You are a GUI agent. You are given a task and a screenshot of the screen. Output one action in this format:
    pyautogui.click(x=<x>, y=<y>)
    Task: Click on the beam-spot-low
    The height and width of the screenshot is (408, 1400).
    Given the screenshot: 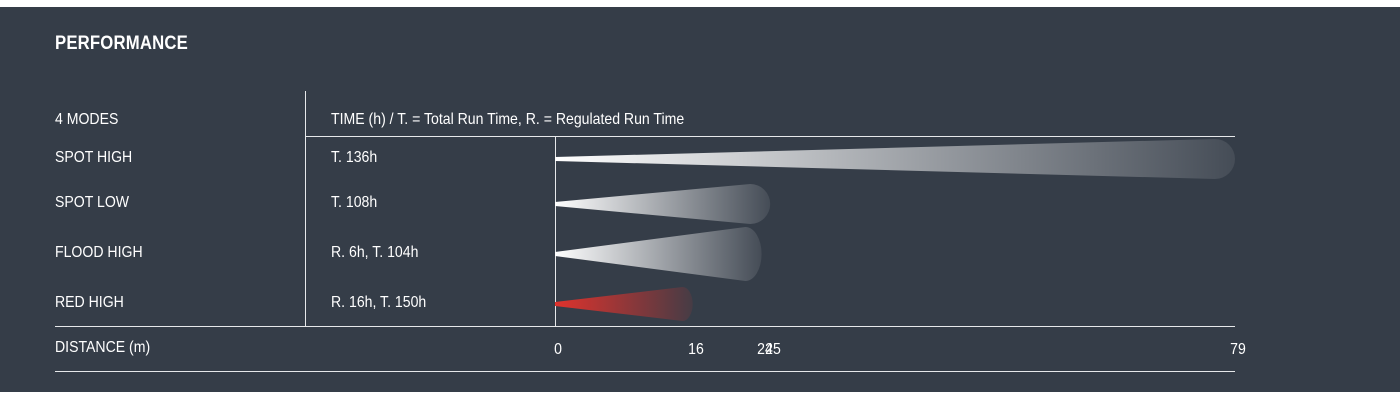 What is the action you would take?
    pyautogui.click(x=663, y=204)
    